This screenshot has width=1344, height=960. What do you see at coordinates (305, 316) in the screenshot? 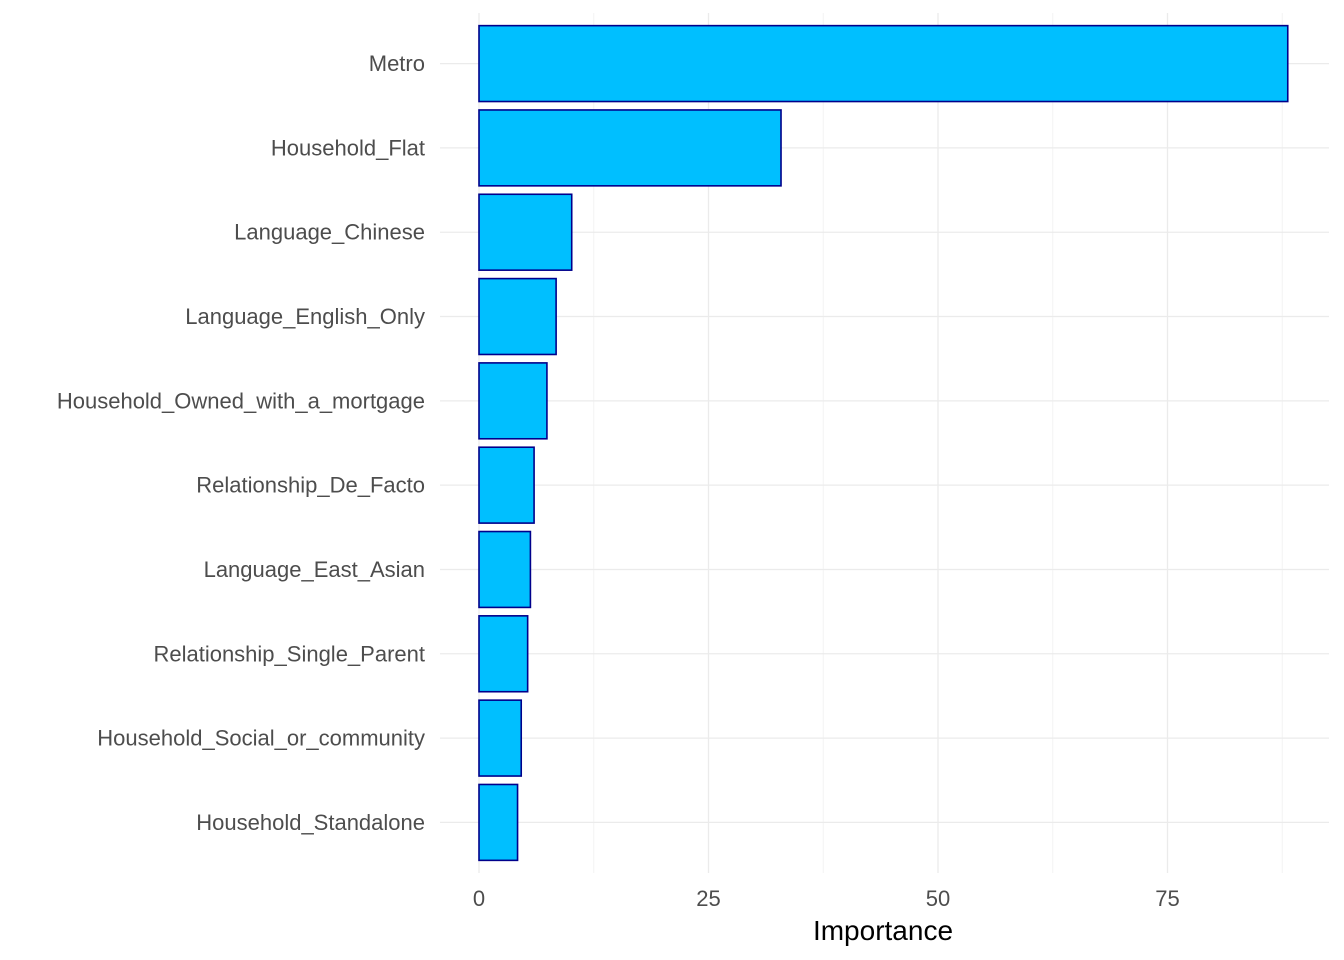
I see `y-tick-label: Language_English_Only` at bounding box center [305, 316].